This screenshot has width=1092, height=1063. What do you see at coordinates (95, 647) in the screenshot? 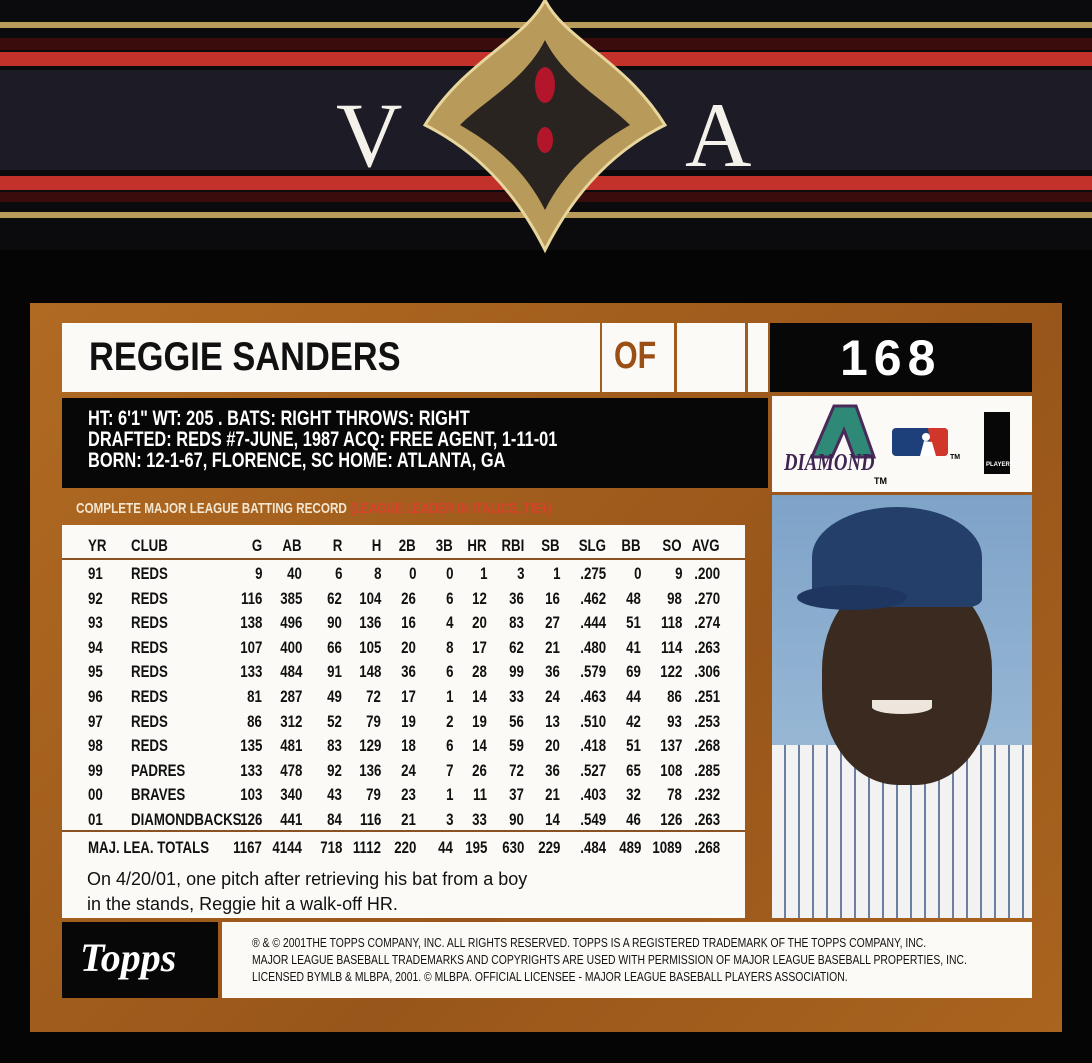
I see `table-cell: 94` at bounding box center [95, 647].